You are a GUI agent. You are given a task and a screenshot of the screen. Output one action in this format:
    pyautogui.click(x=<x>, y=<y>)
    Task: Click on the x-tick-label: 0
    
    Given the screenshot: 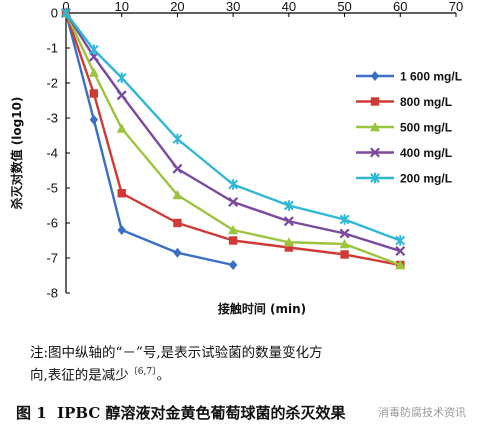 What is the action you would take?
    pyautogui.click(x=65, y=7)
    